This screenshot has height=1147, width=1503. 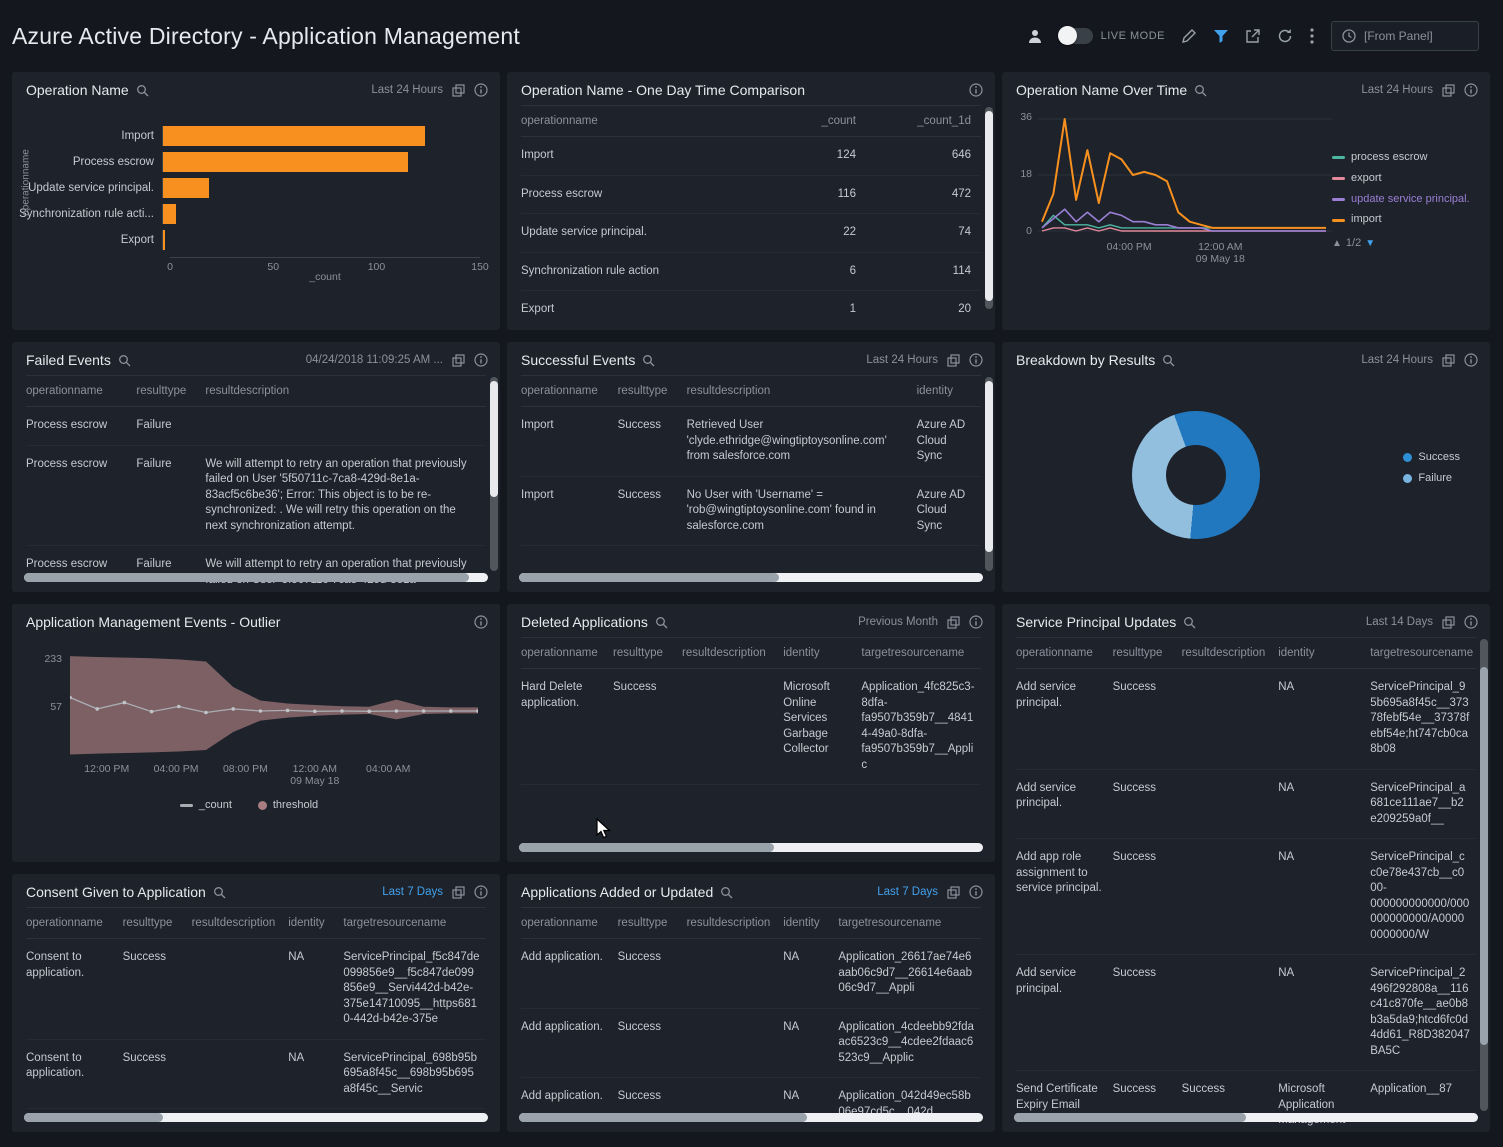 I want to click on legend-item: process escrow, so click(x=1408, y=158).